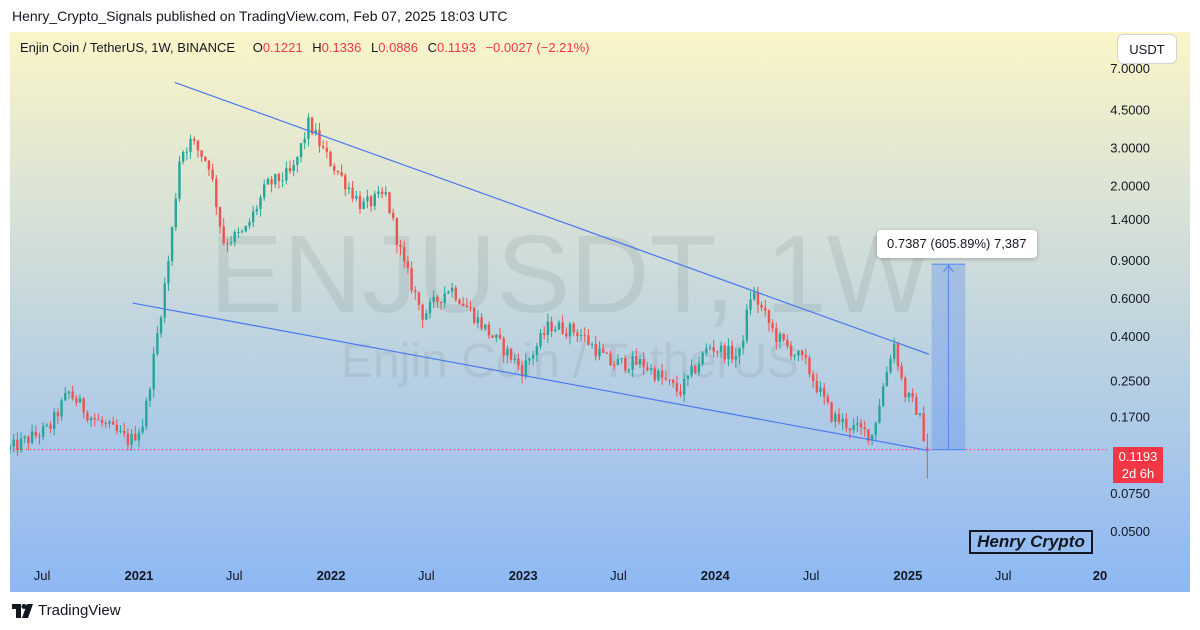 This screenshot has width=1200, height=630. Describe the element at coordinates (398, 47) in the screenshot. I see `legend-low: 0.0886` at that location.